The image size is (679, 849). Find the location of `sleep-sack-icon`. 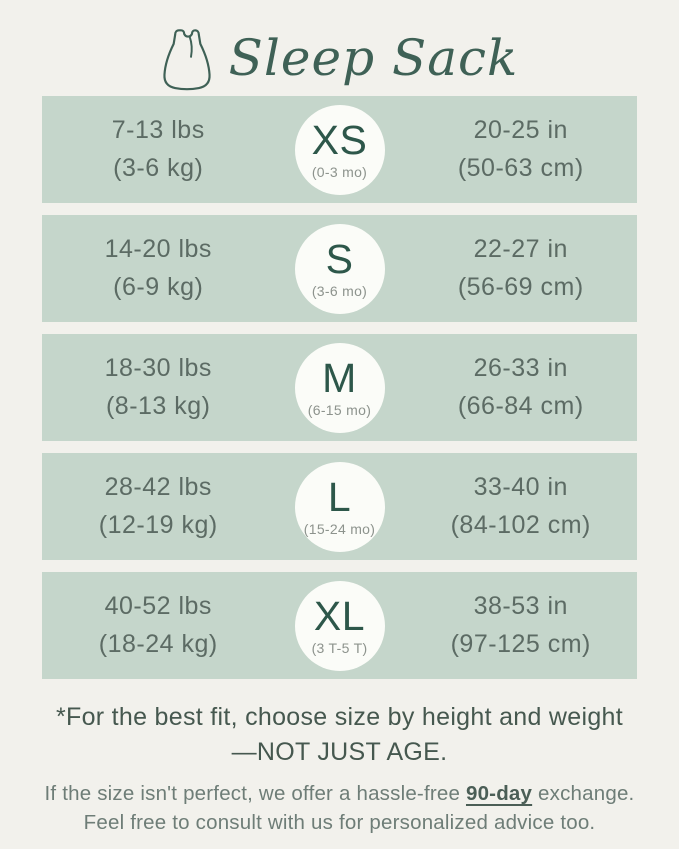

sleep-sack-icon is located at coordinates (187, 60).